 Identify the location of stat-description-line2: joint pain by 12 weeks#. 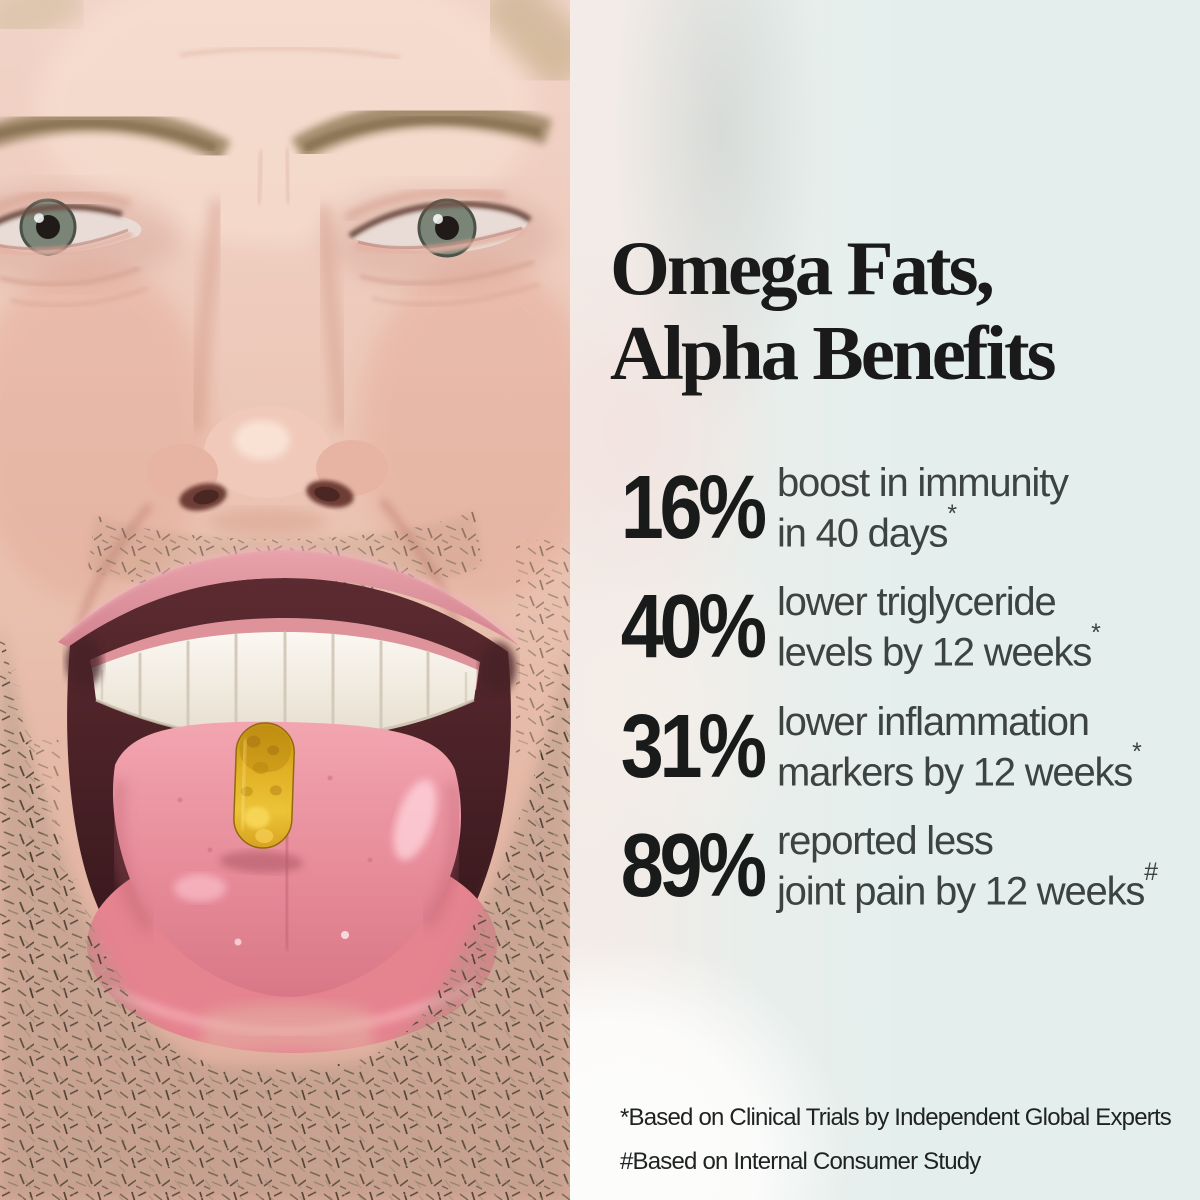
(967, 886).